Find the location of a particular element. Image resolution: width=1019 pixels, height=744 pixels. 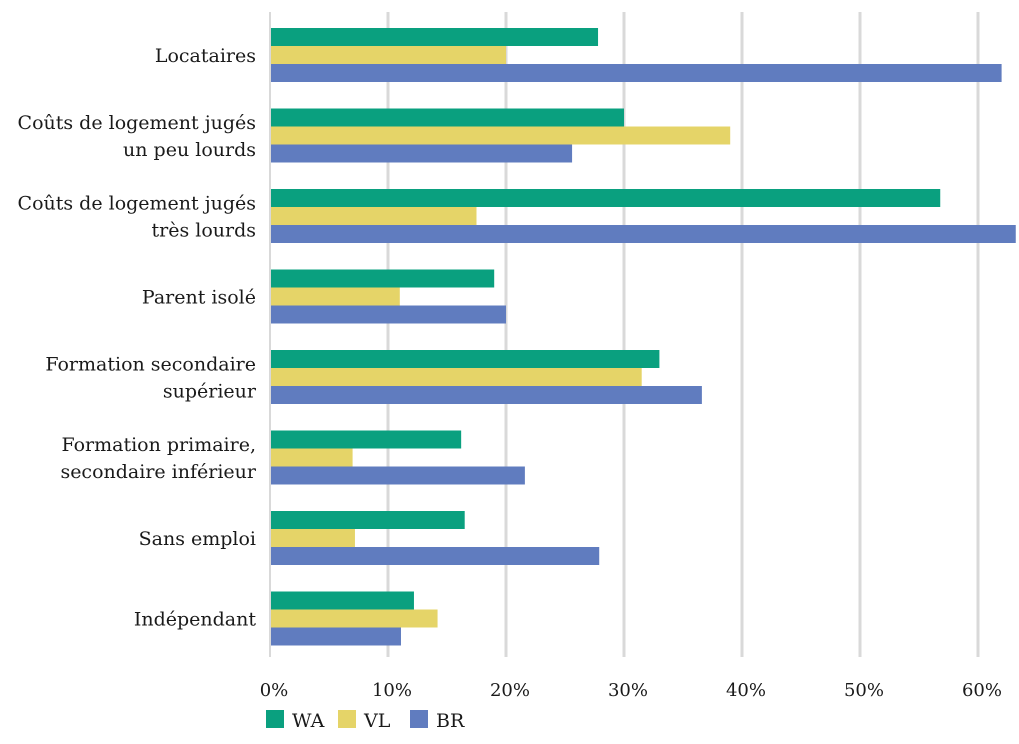

legend-swatch-wa is located at coordinates (275, 719).